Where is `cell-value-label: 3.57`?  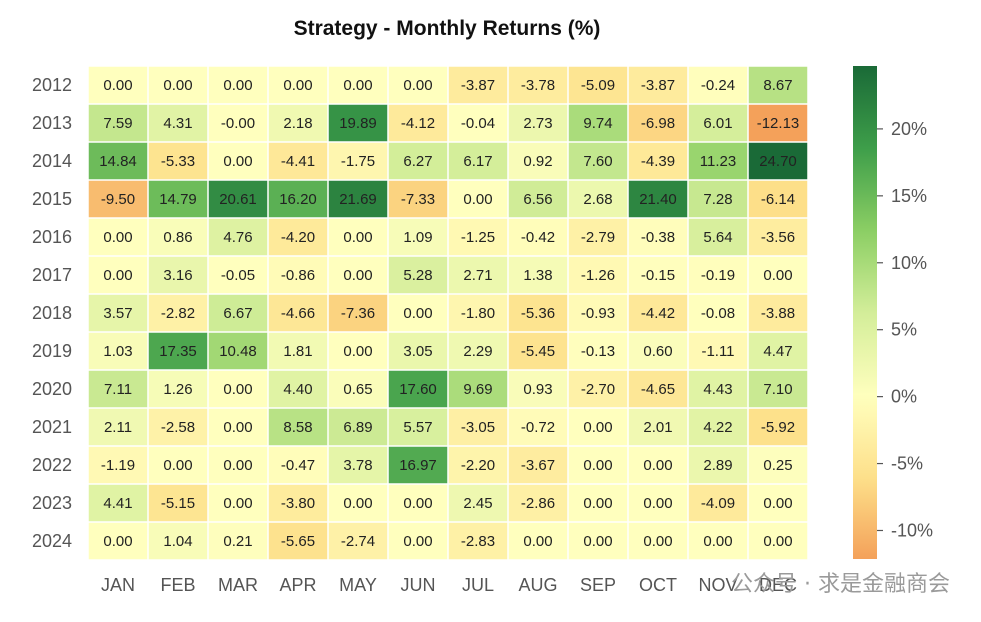
cell-value-label: 3.57 is located at coordinates (117, 313).